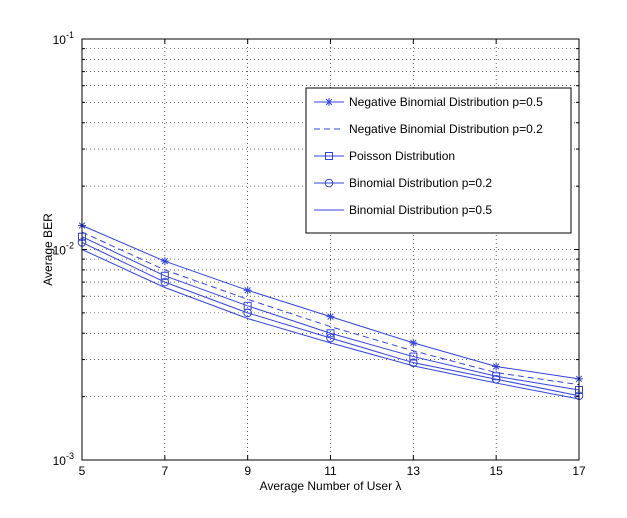 This screenshot has height=518, width=627. I want to click on legend-label: Negative Binomial Distribution p=0.5, so click(446, 102).